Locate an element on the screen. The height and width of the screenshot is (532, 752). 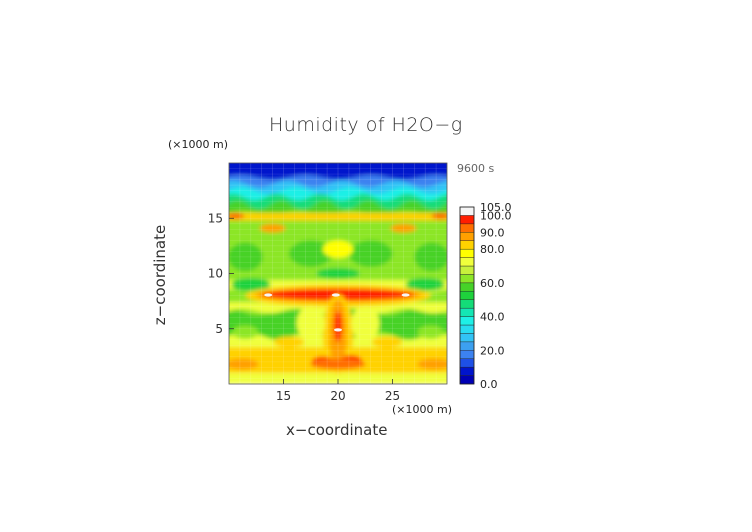
colorbar-tick-label: 80.0 is located at coordinates (492, 249).